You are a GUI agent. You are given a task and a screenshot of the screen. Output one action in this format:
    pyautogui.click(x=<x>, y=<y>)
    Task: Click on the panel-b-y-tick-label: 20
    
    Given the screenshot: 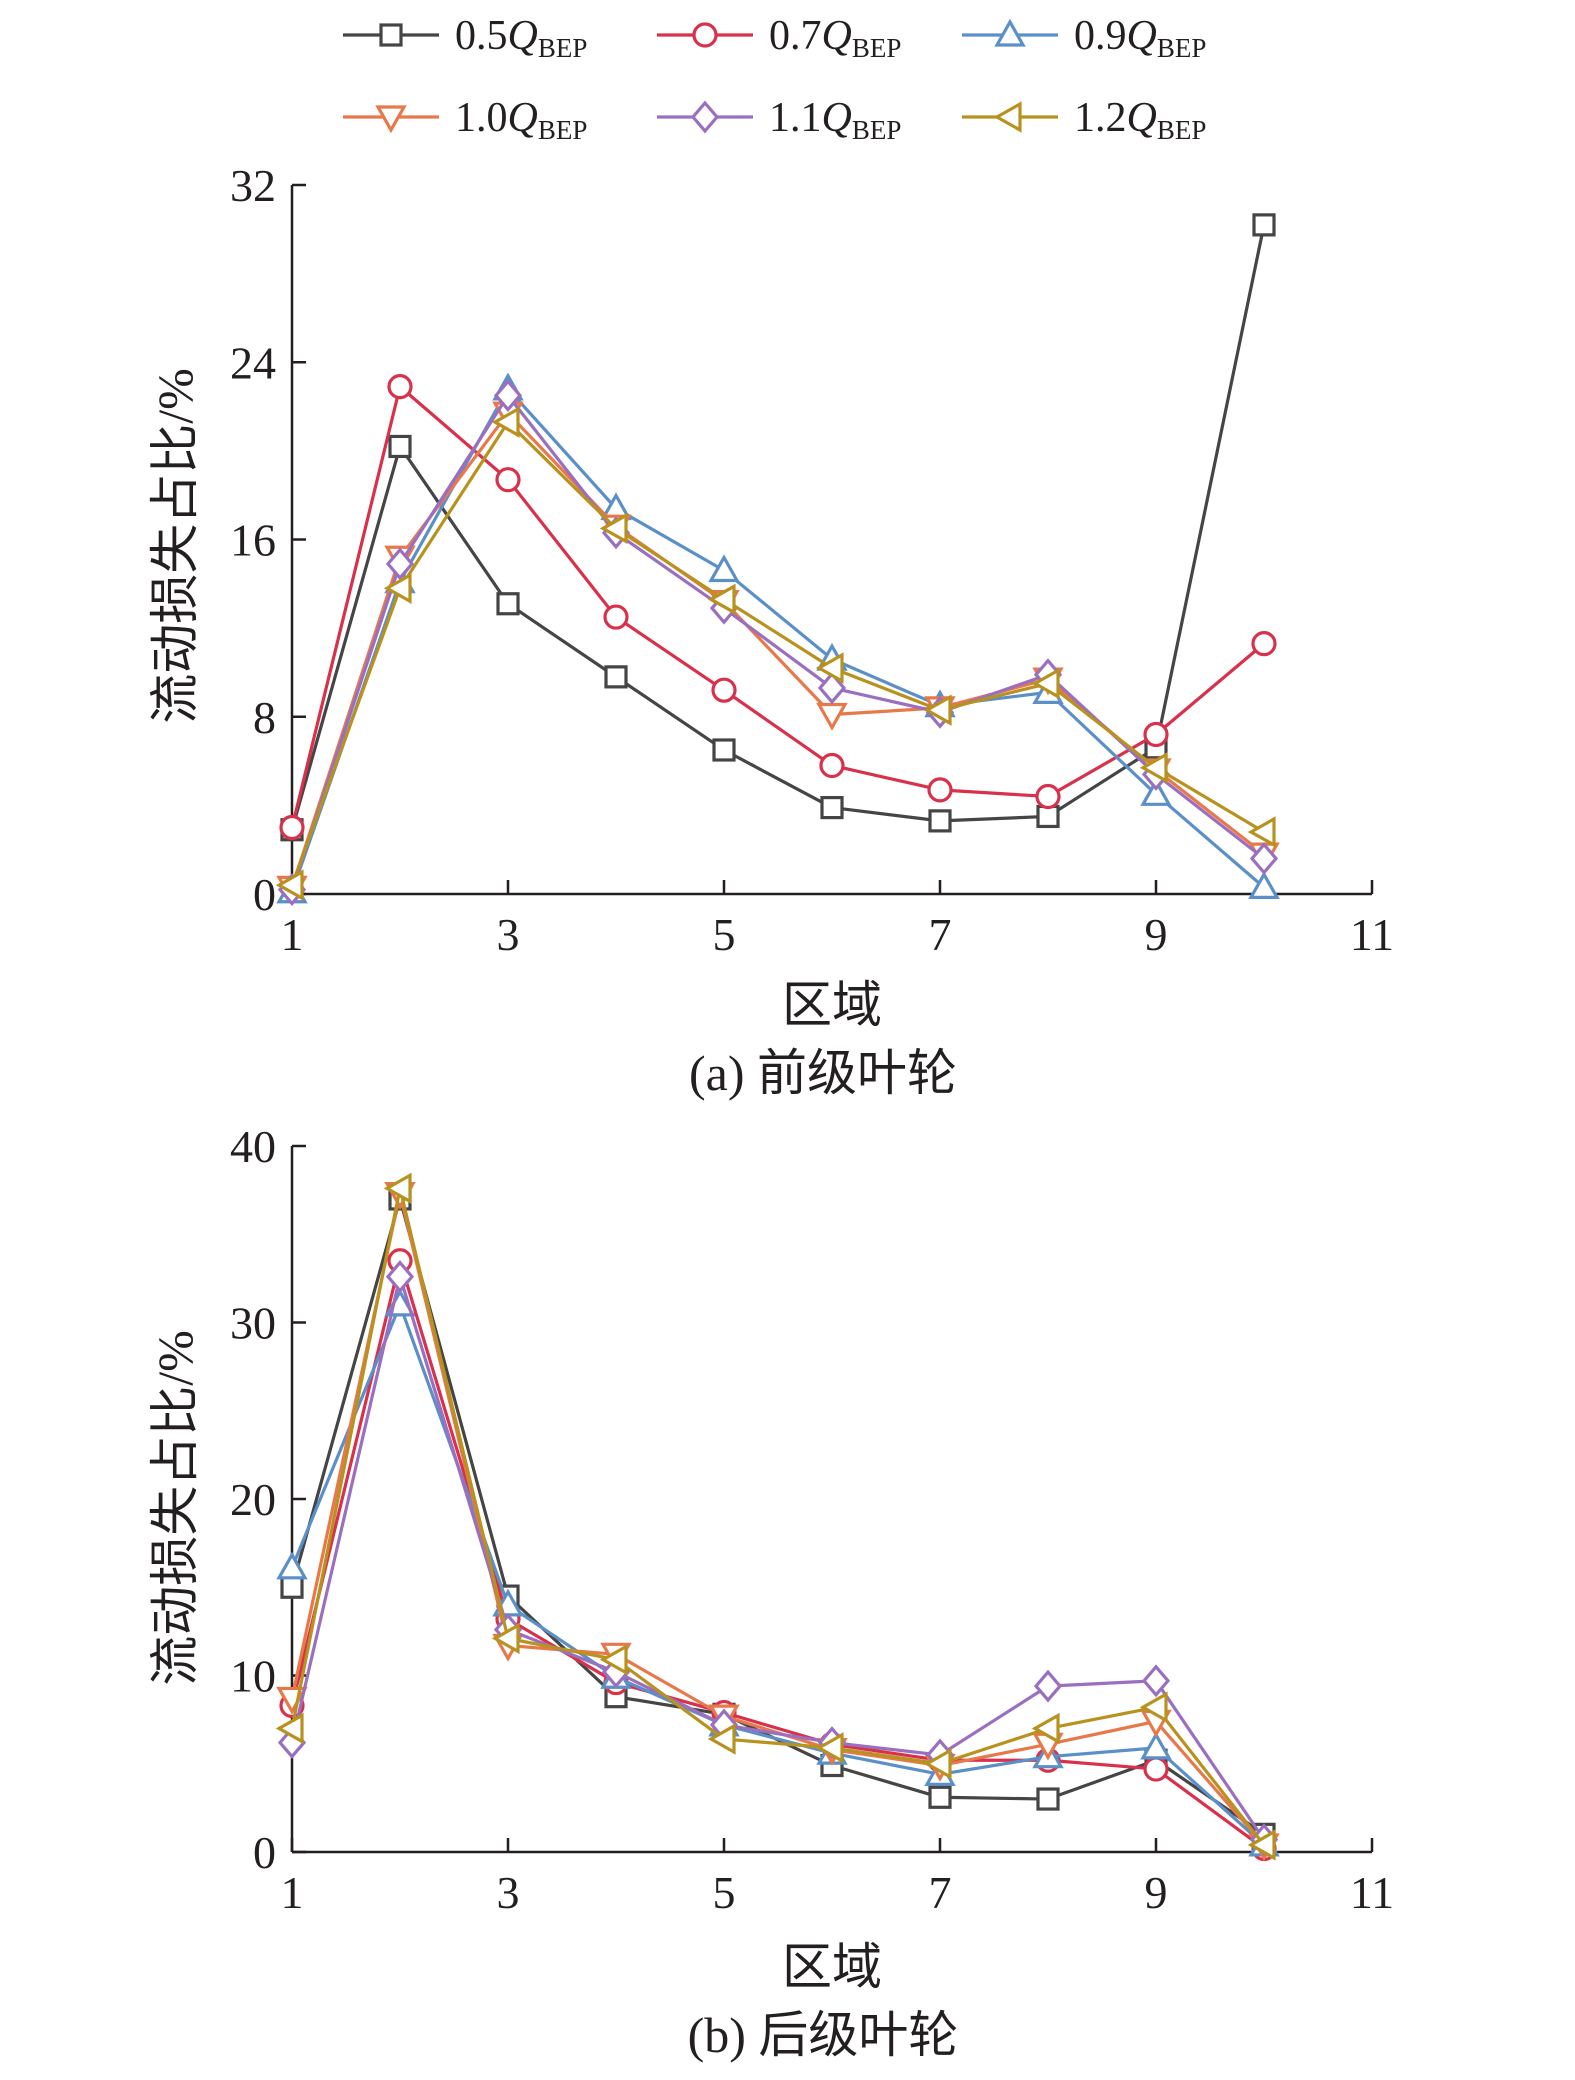 What is the action you would take?
    pyautogui.click(x=253, y=1499)
    